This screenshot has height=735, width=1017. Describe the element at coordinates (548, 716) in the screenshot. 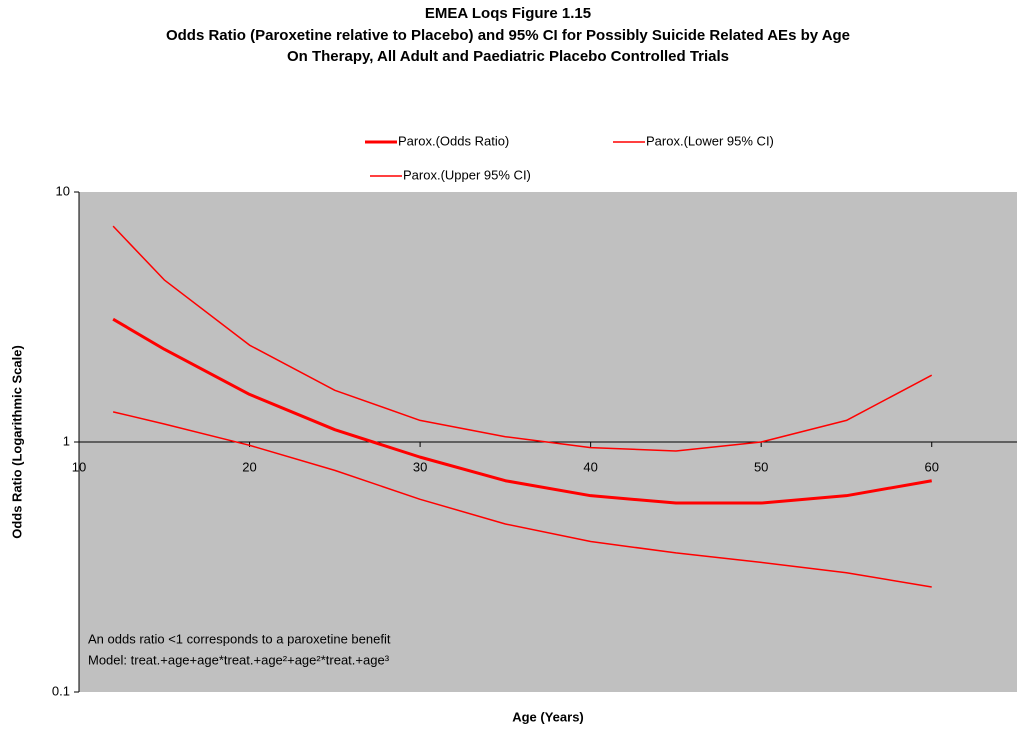

I see `x-axis-title: Age (Years)` at that location.